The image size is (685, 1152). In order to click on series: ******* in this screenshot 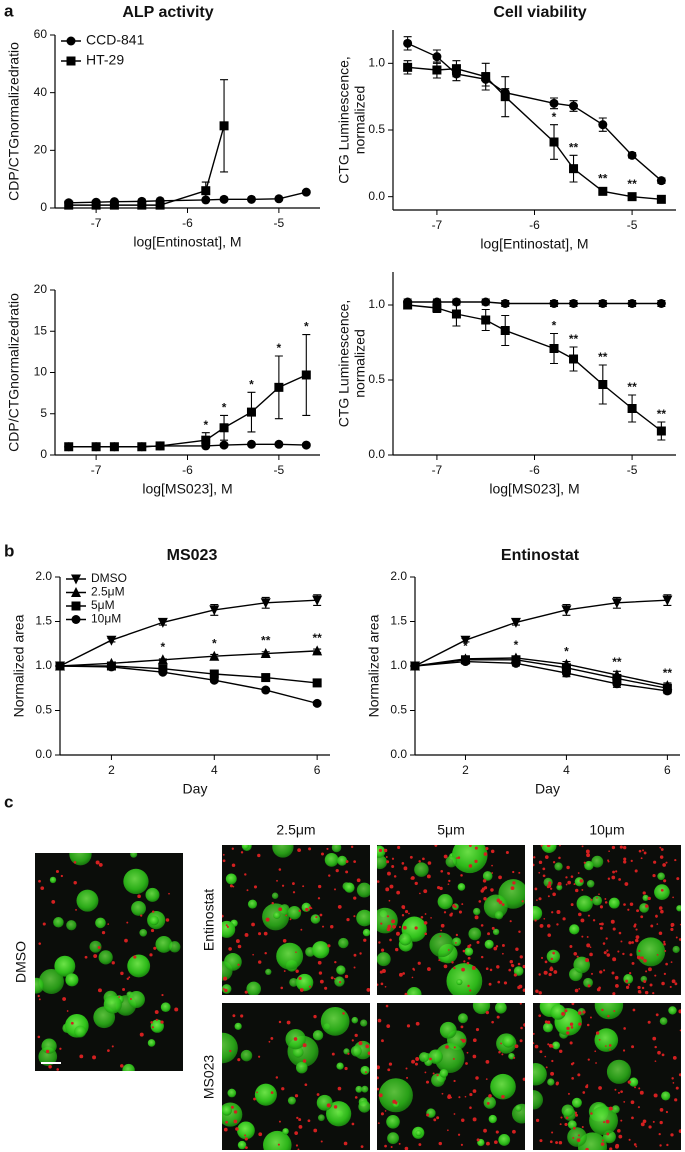, I will do `click(534, 132)`.